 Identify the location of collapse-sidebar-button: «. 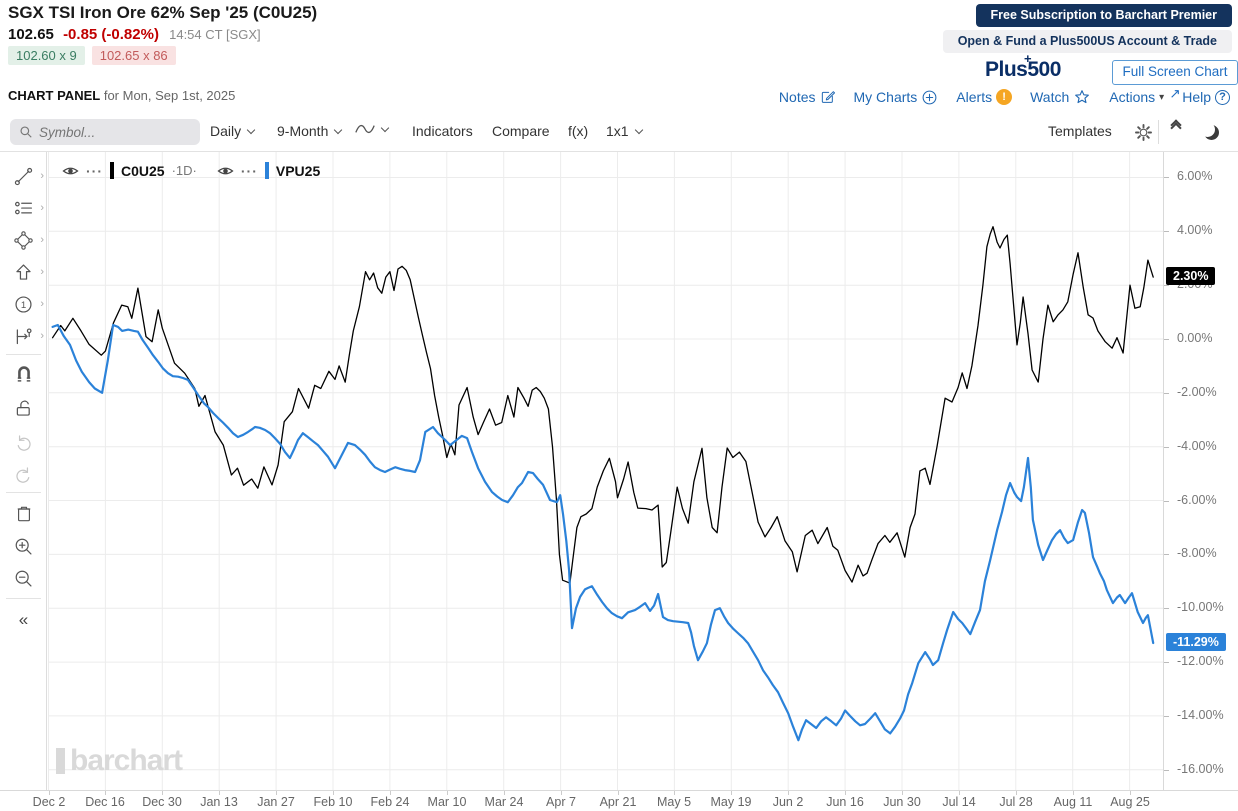
(23, 620).